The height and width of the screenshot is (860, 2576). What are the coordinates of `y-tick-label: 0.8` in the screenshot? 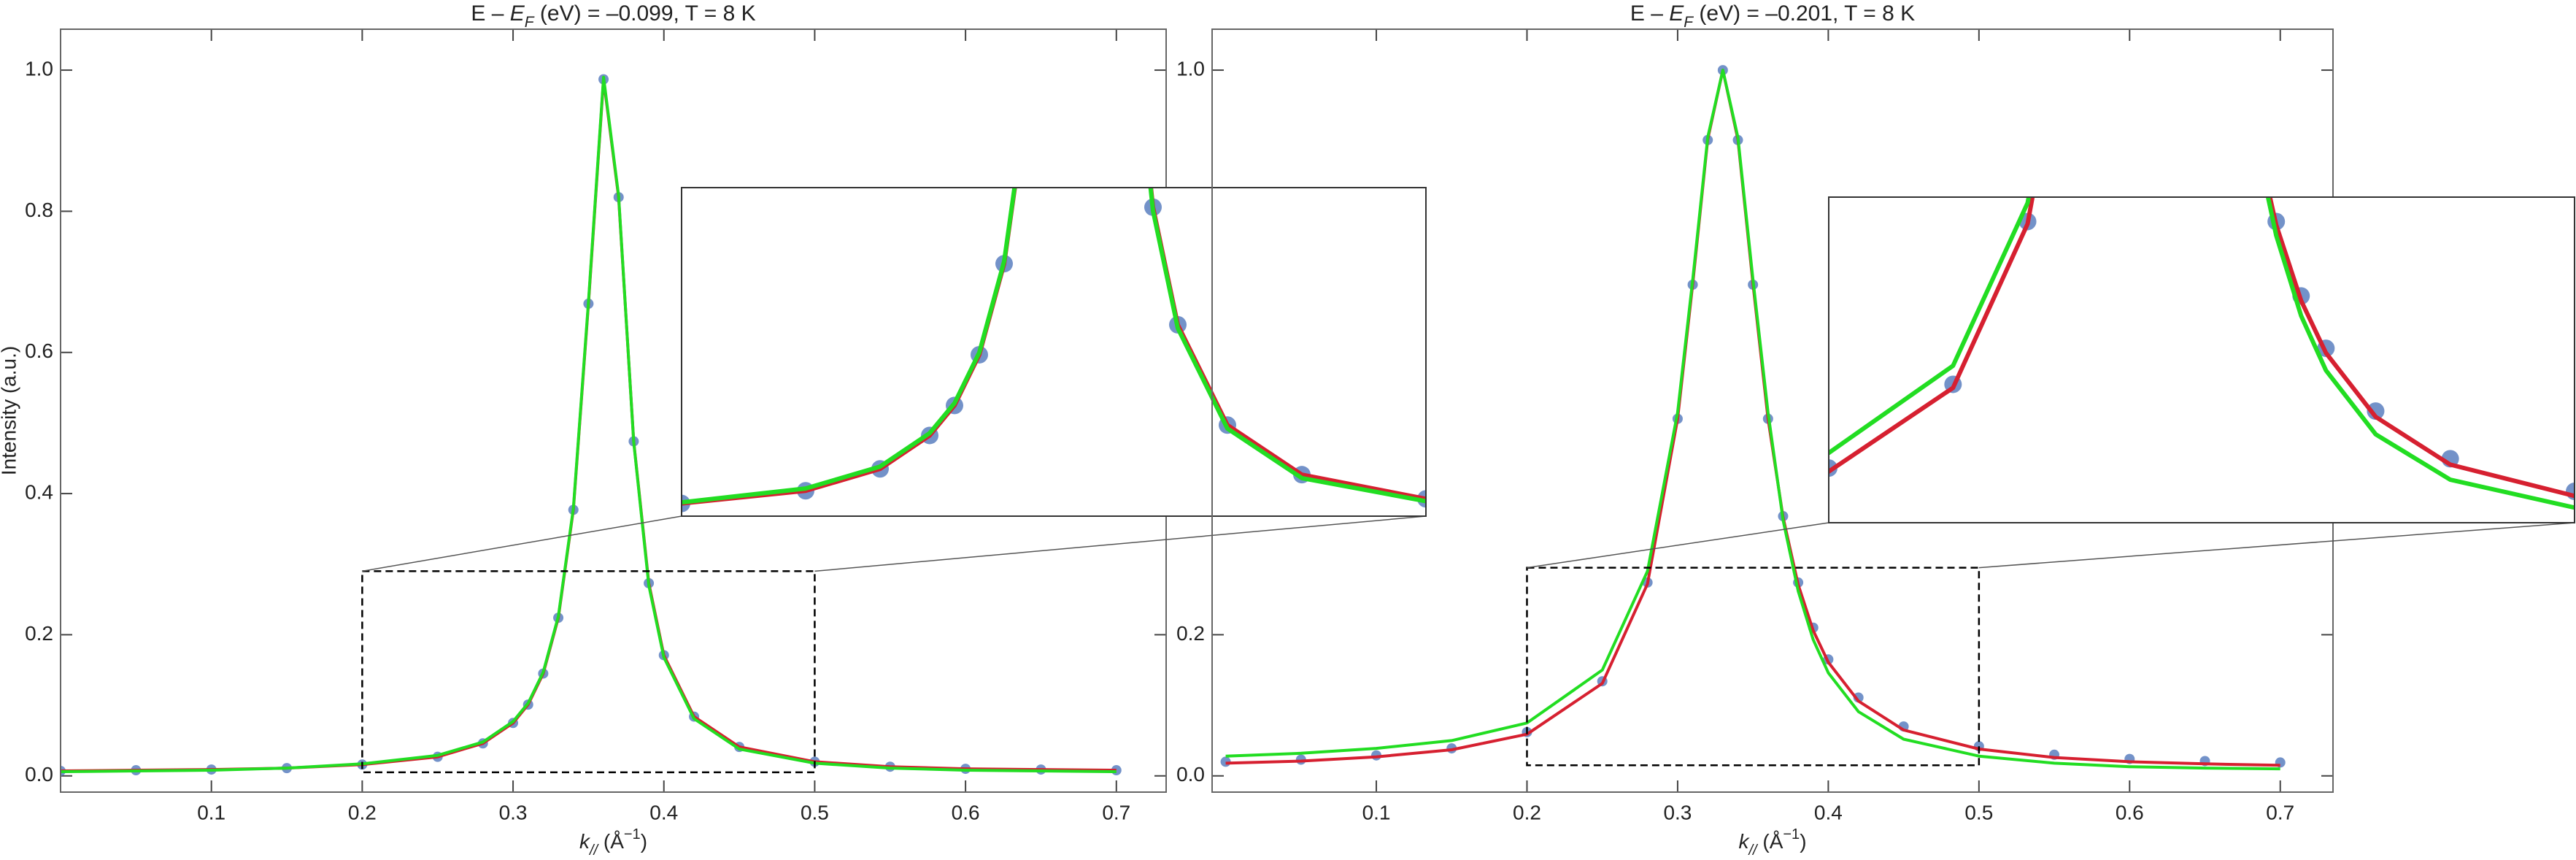 It's located at (39, 210).